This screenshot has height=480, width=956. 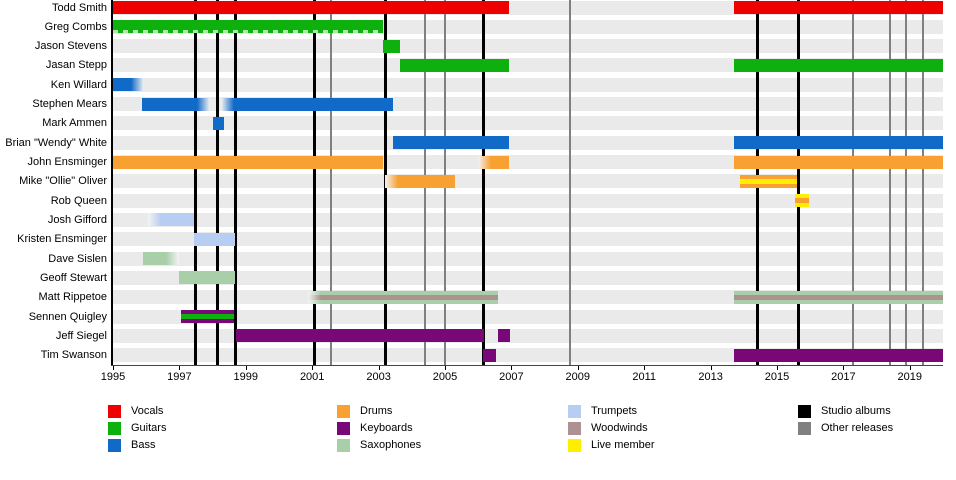 I want to click on axis-year-label: 1999, so click(x=246, y=377).